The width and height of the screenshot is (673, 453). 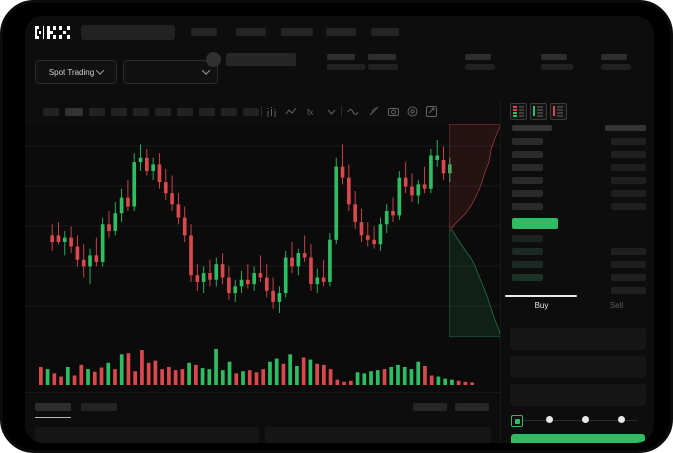 I want to click on candlestick-icon, so click(x=271, y=111).